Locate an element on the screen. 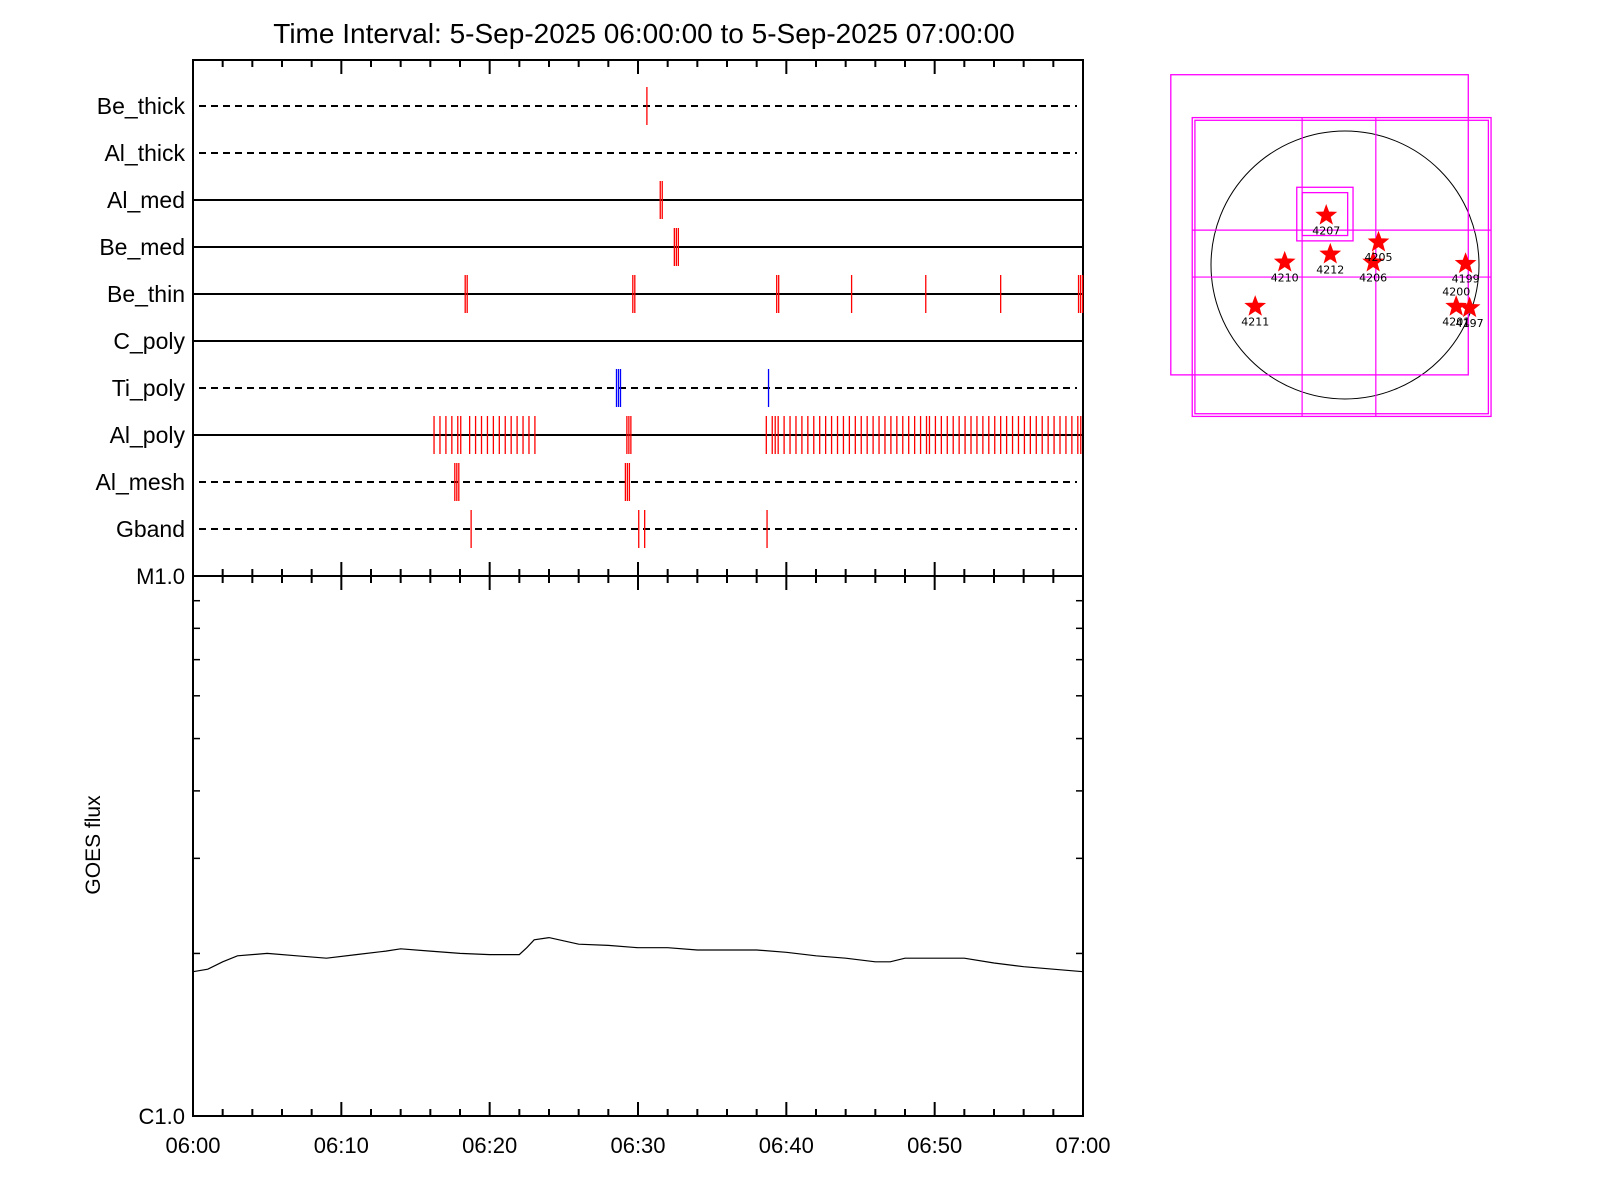  filter-label: Al_med is located at coordinates (146, 200).